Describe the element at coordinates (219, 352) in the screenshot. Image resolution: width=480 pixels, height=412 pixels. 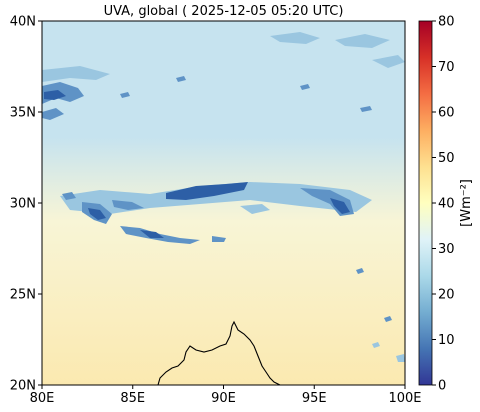
I see `coastline` at that location.